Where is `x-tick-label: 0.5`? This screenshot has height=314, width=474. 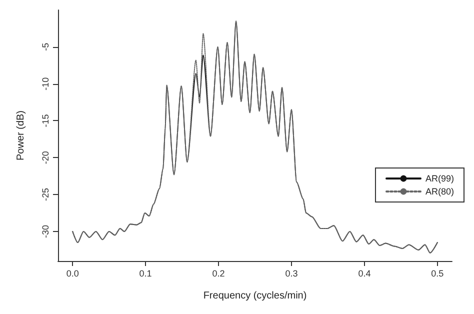
x-tick-label: 0.5 is located at coordinates (437, 273).